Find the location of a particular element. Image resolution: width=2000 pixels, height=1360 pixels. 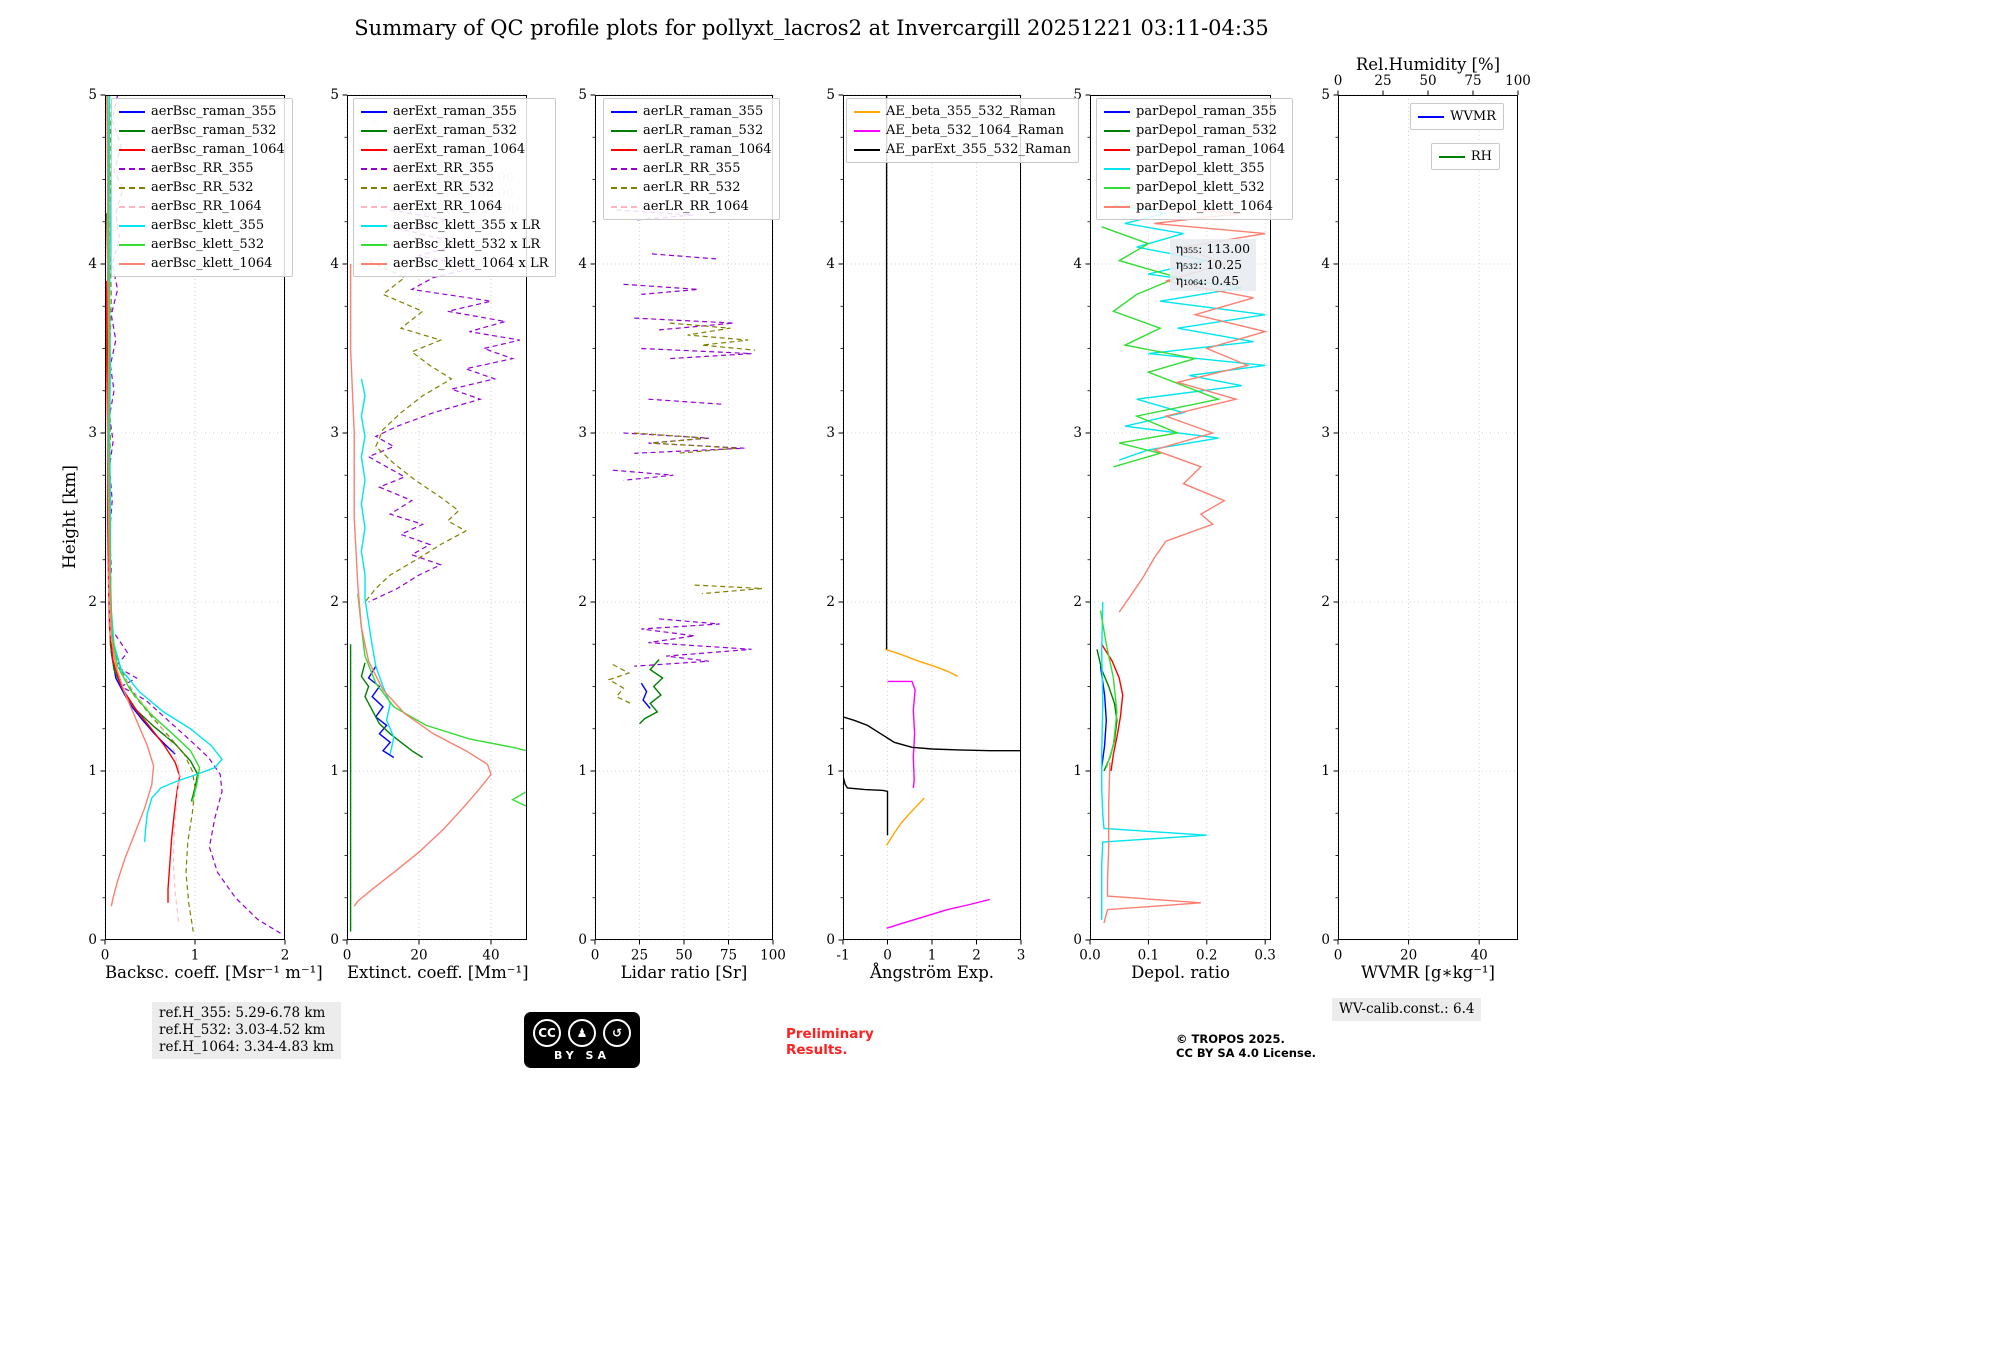

legend: RH is located at coordinates (1465, 156).